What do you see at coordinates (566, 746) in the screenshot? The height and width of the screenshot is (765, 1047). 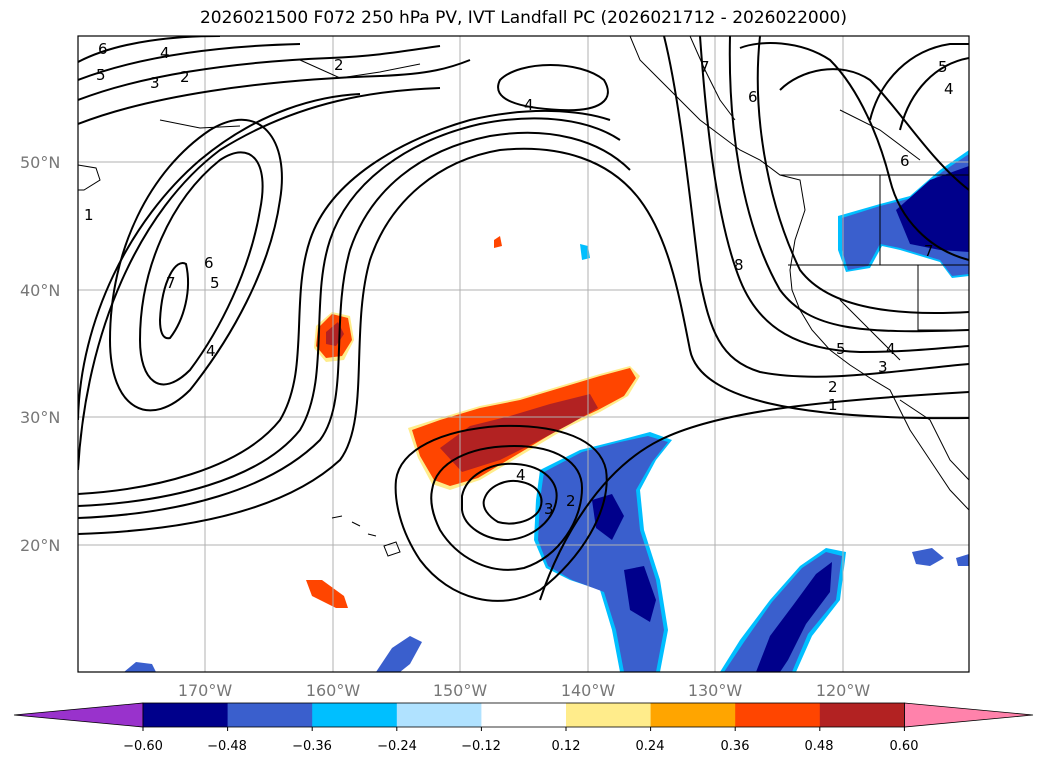 I see `colorbar-tick-label: 0.12` at bounding box center [566, 746].